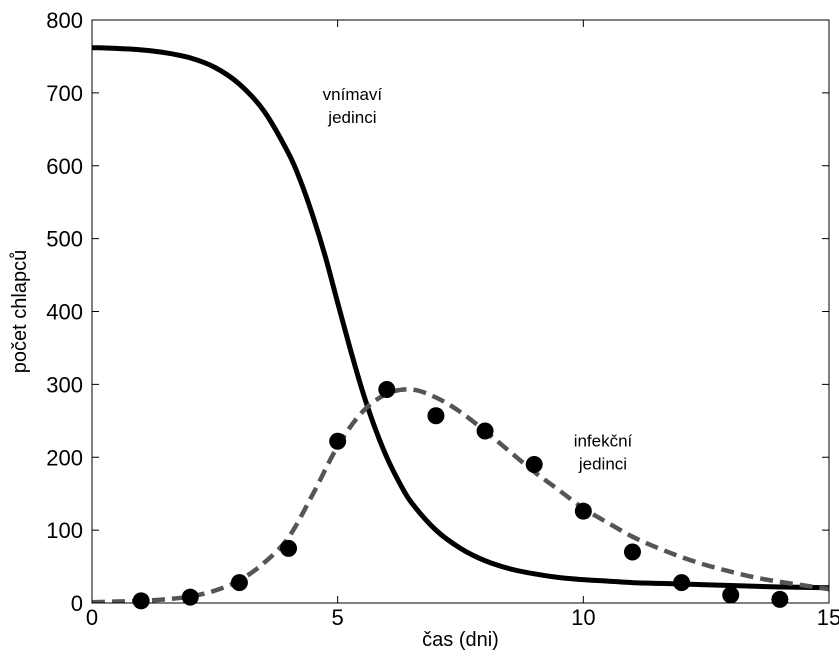  Describe the element at coordinates (338, 617) in the screenshot. I see `x-tick-label: 5` at that location.